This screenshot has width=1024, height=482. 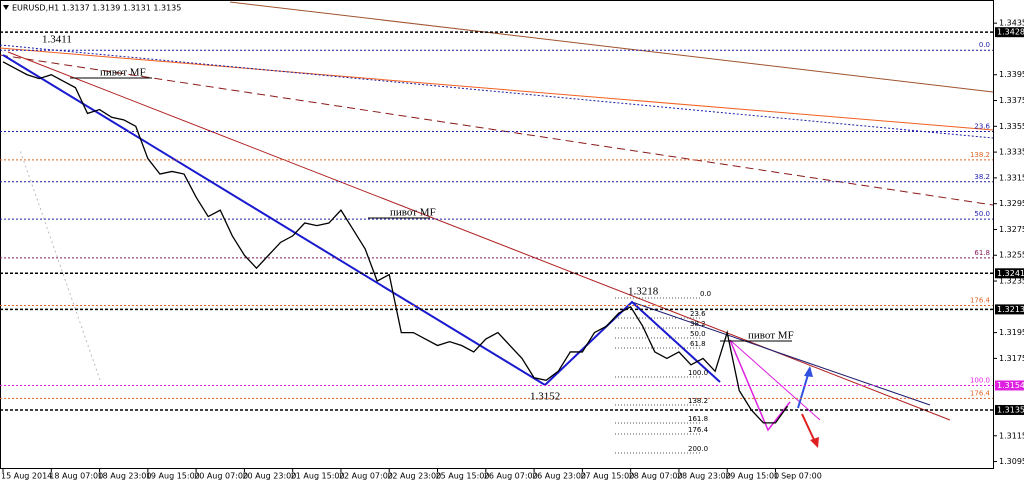 I want to click on level-label: 23.6, so click(x=982, y=126).